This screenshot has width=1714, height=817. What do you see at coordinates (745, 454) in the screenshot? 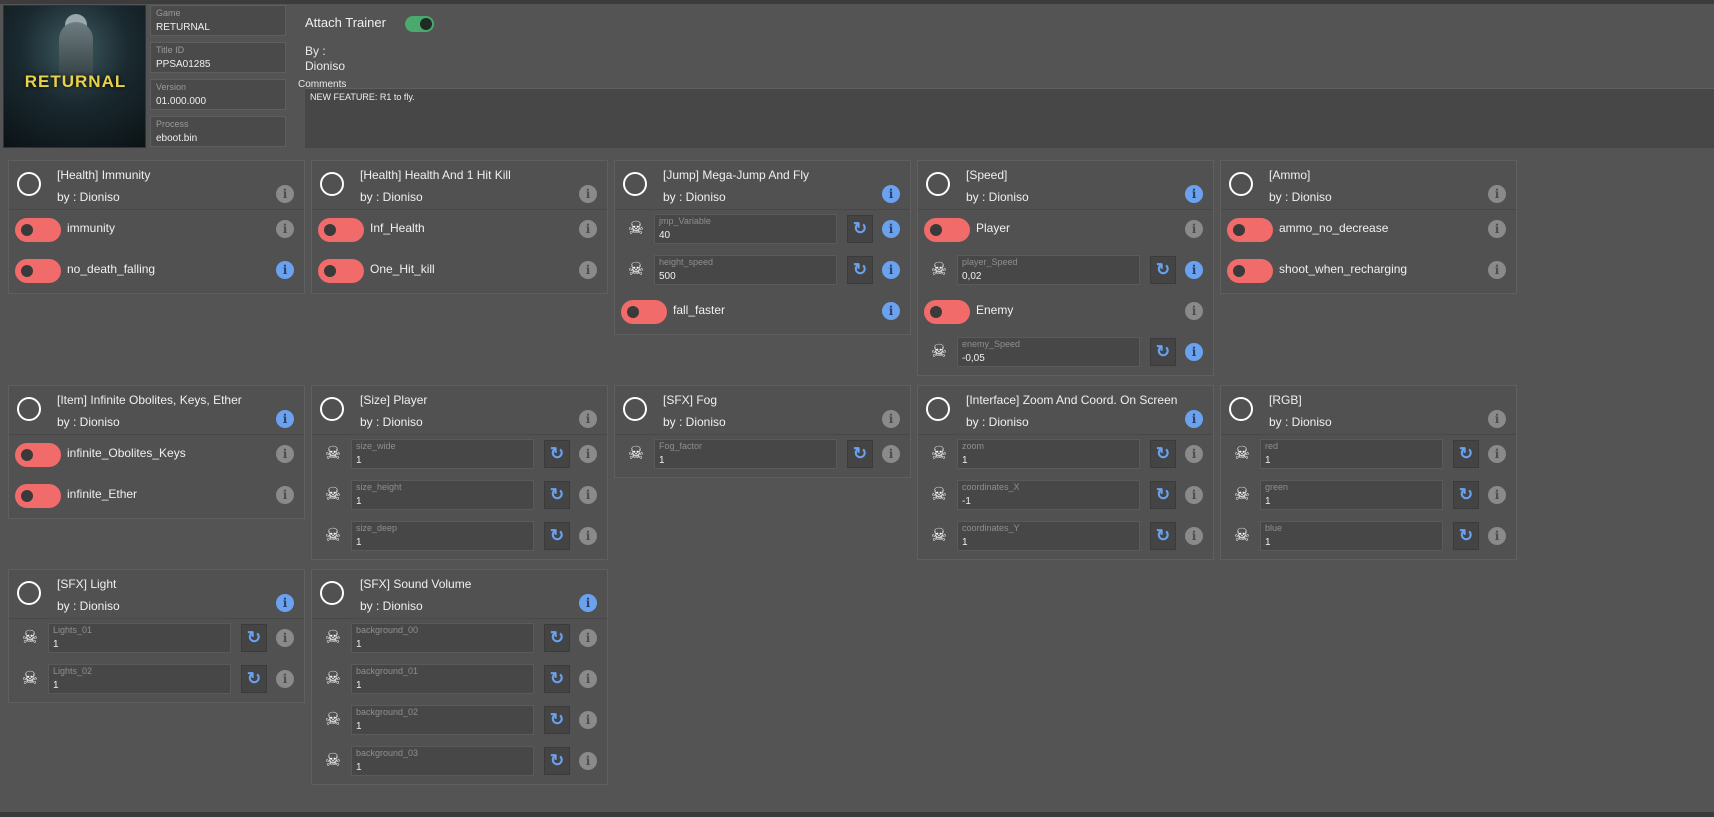
I see `value-input: Fog_factor 1` at bounding box center [745, 454].